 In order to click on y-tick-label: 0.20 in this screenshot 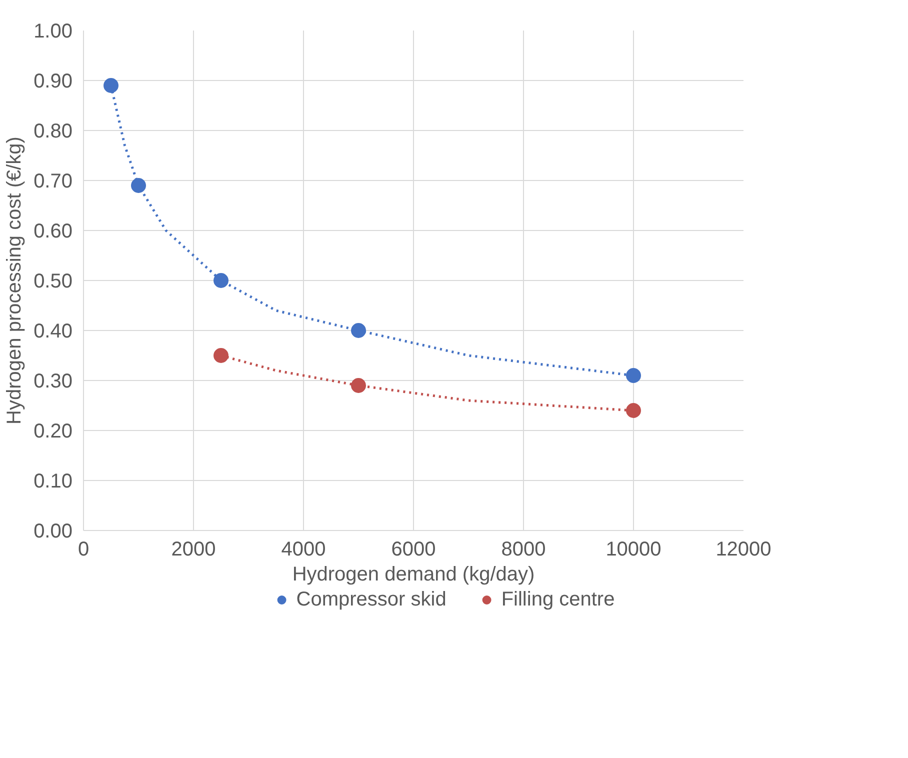, I will do `click(53, 431)`.